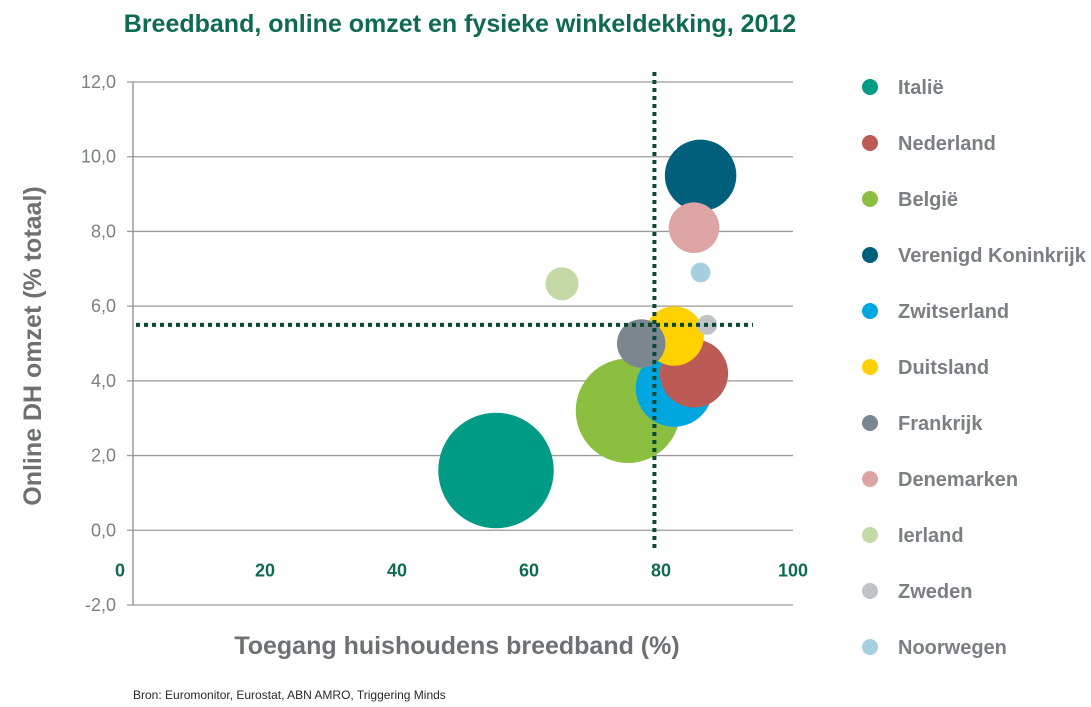 The width and height of the screenshot is (1091, 707). Describe the element at coordinates (265, 570) in the screenshot. I see `x-tick-label: 20` at that location.